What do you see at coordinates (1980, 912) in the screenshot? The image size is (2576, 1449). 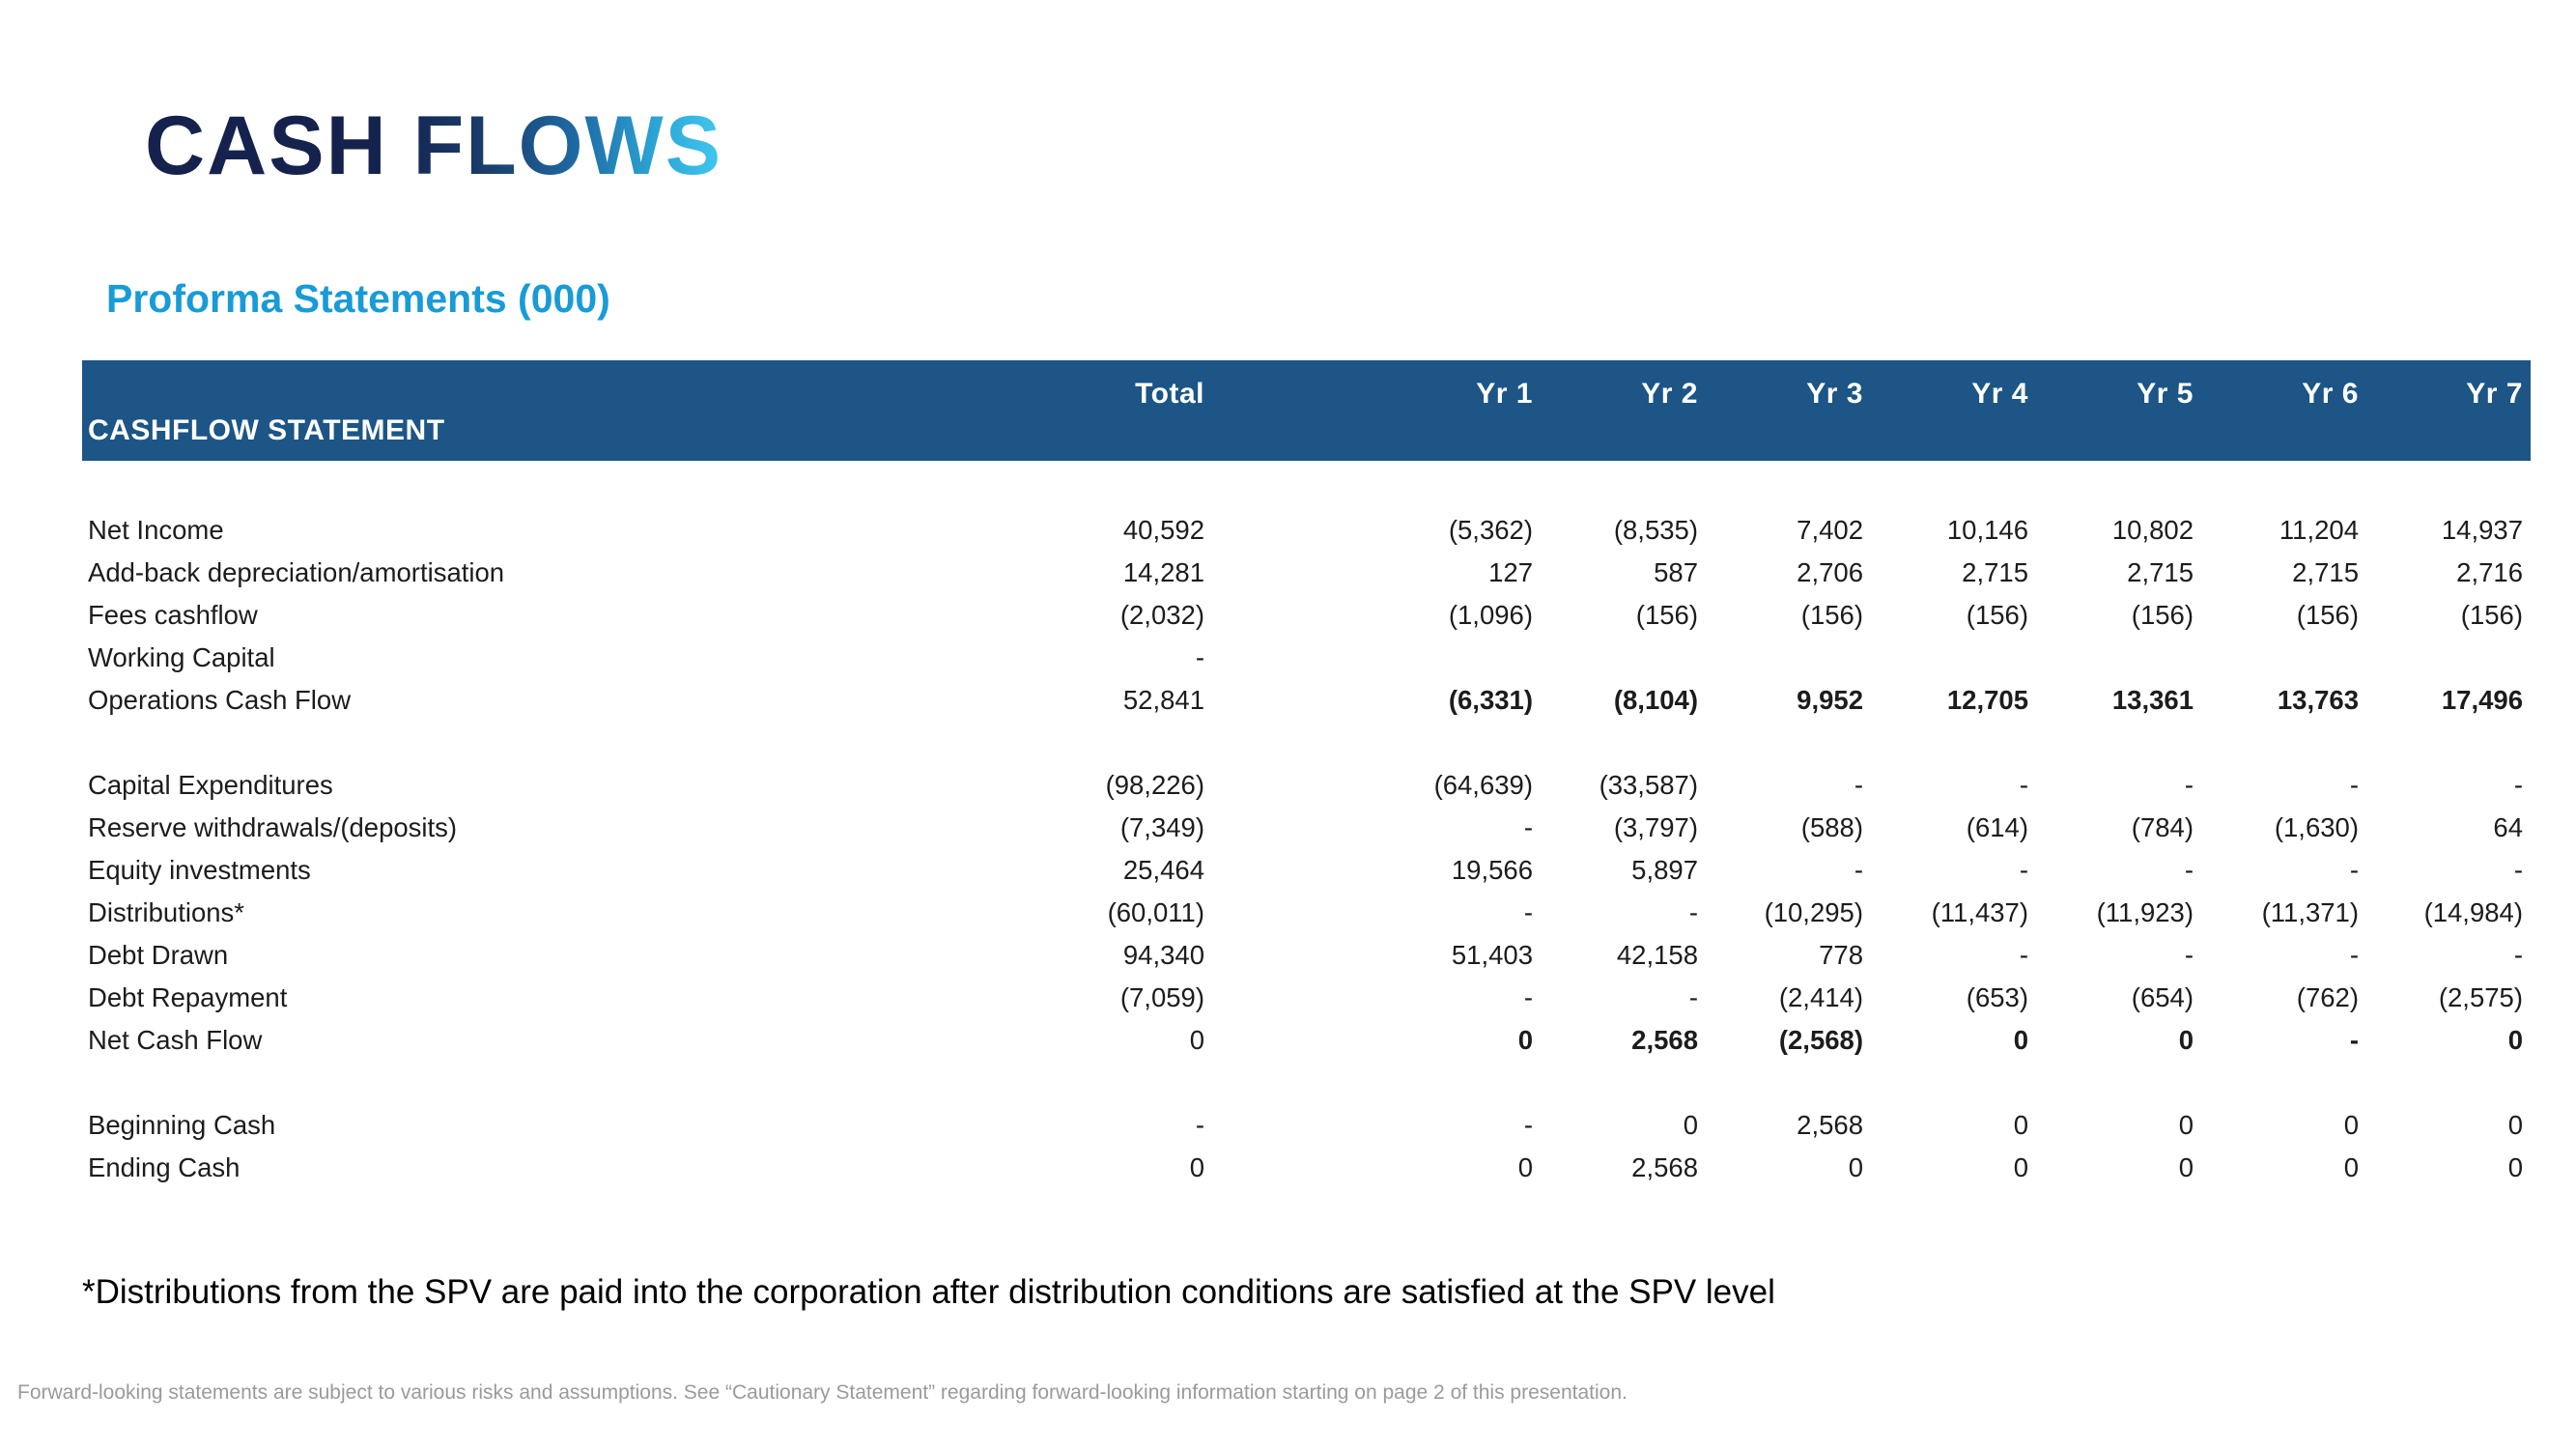 I see `cell-value: (11,437)` at bounding box center [1980, 912].